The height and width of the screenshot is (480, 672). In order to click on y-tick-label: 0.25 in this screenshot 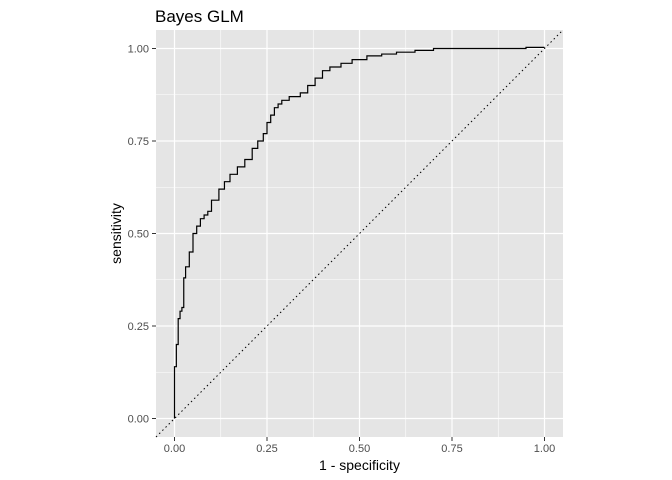, I will do `click(138, 327)`.